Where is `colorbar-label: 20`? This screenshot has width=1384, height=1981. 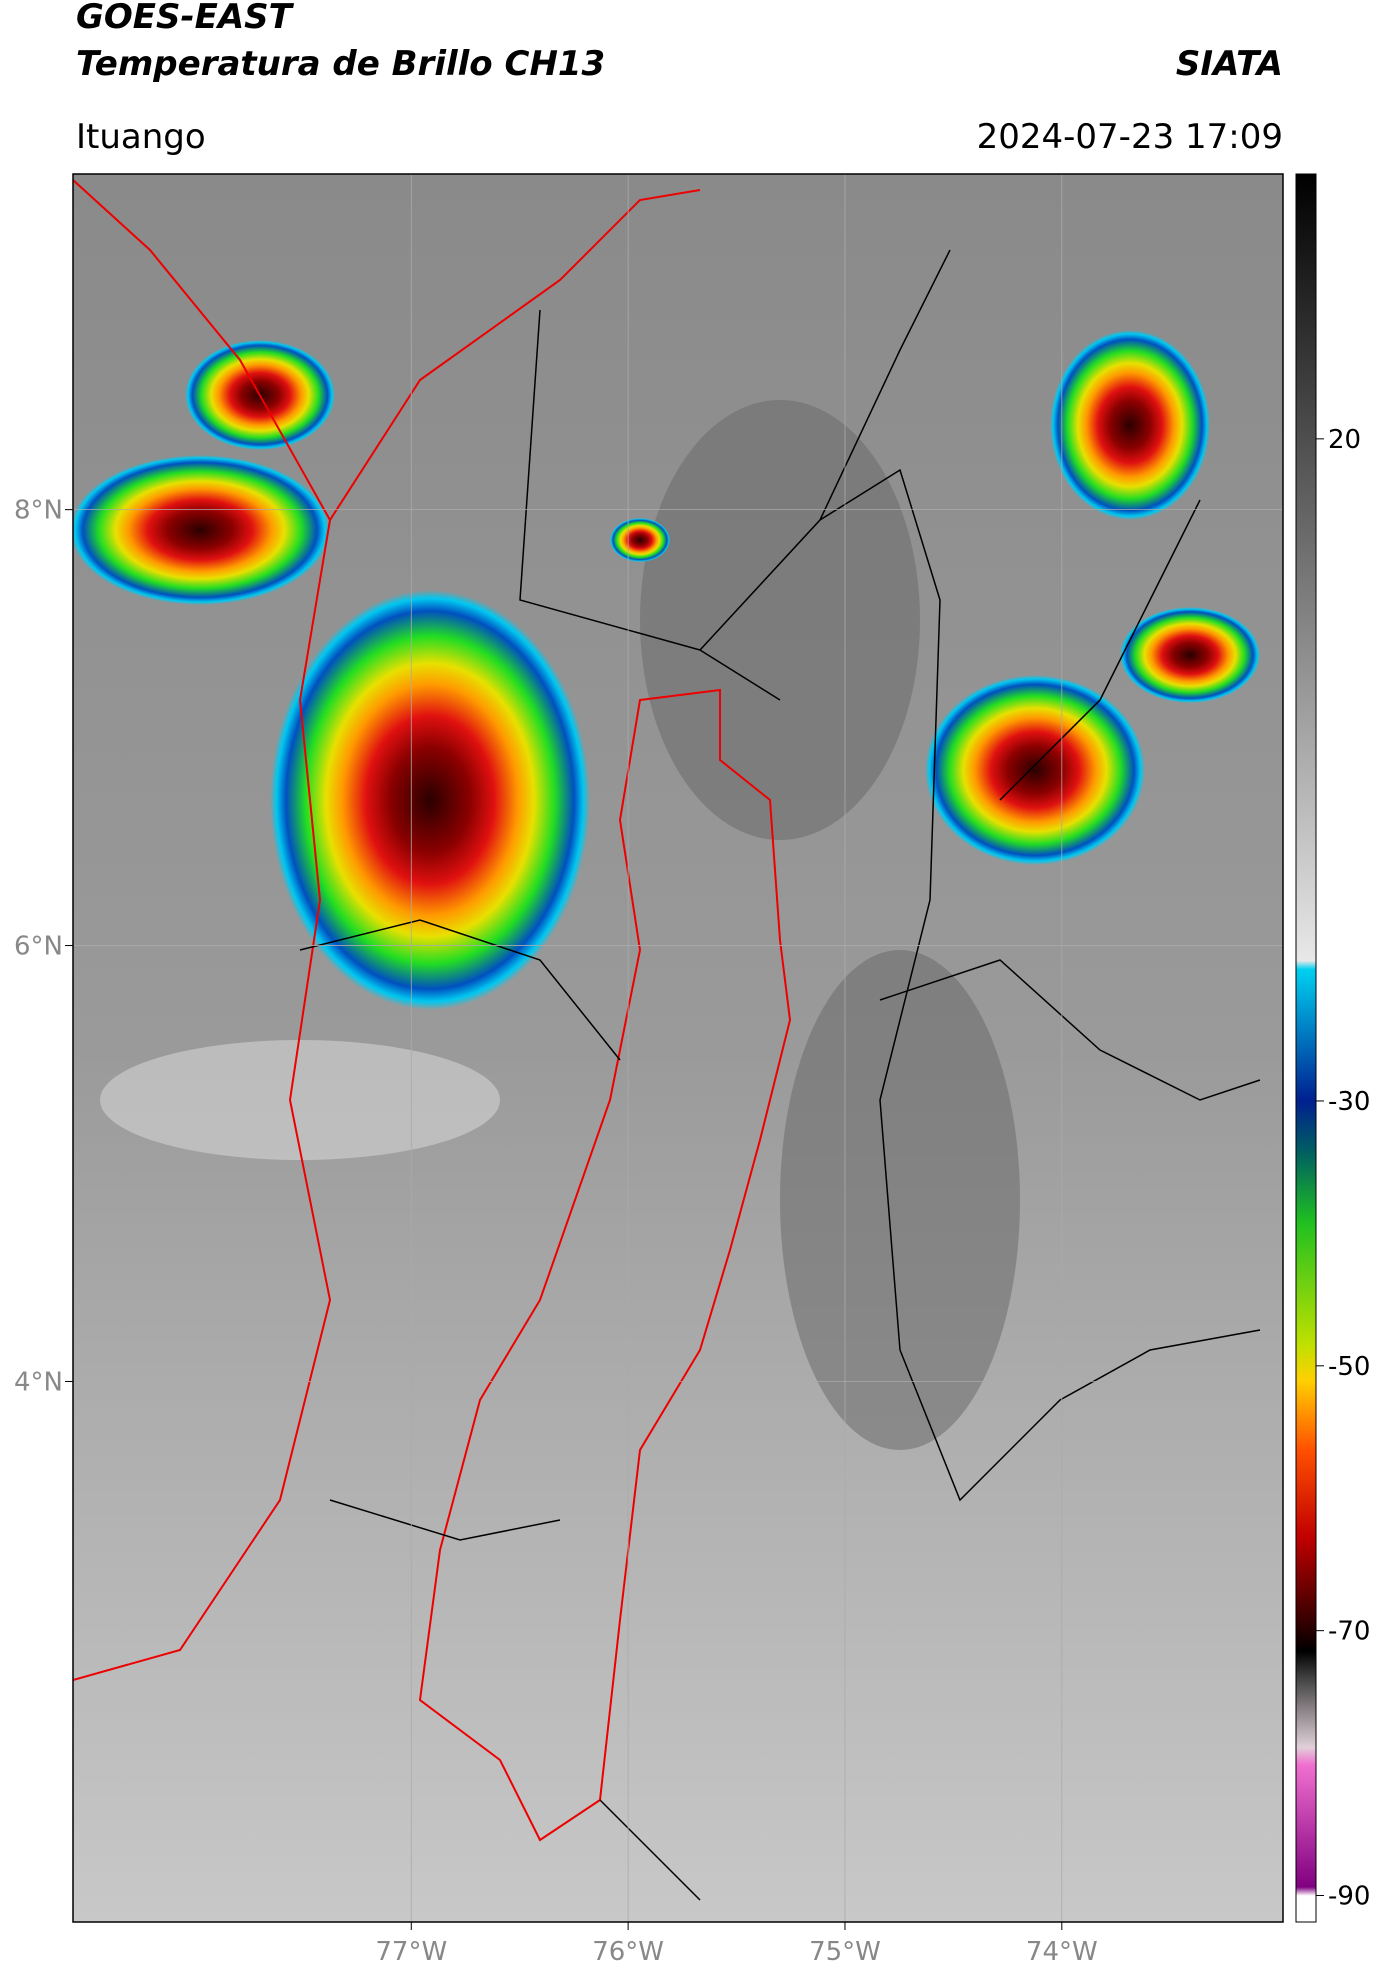
colorbar-label: 20 is located at coordinates (1344, 440).